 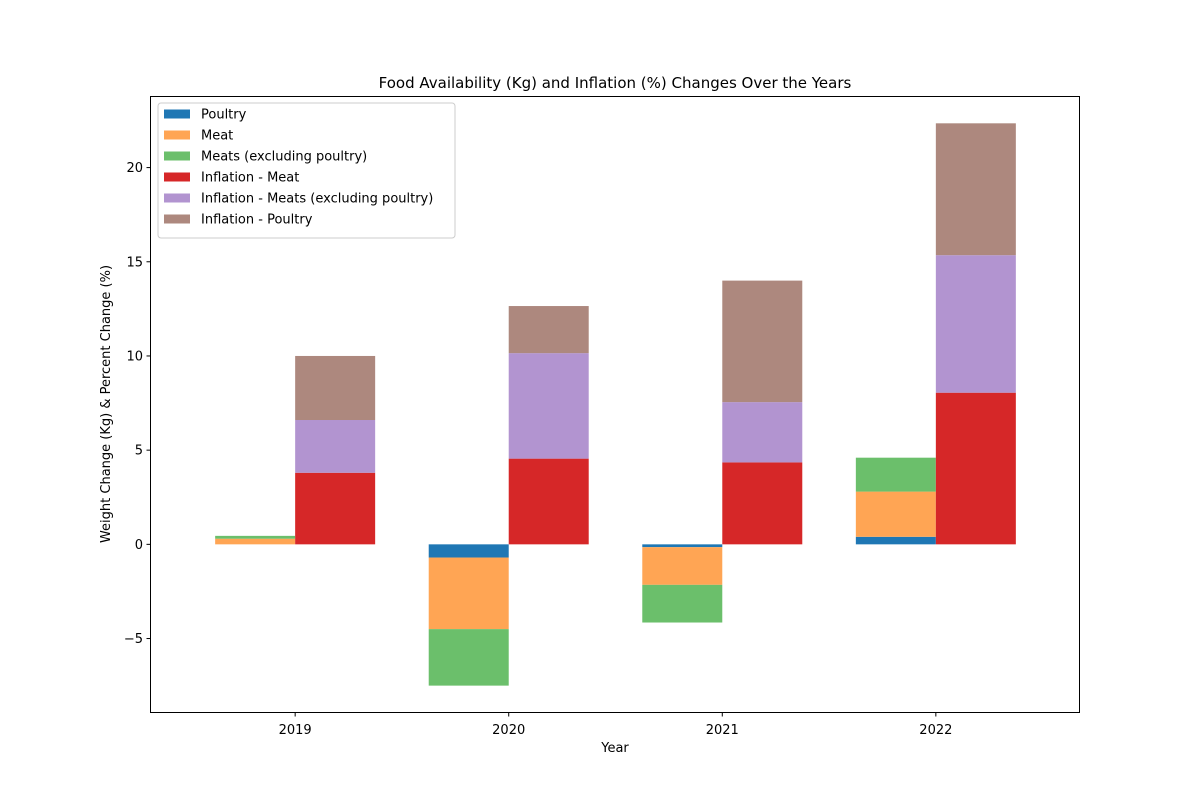 What do you see at coordinates (284, 157) in the screenshot?
I see `legend-label-2: Meats (excluding poultry)` at bounding box center [284, 157].